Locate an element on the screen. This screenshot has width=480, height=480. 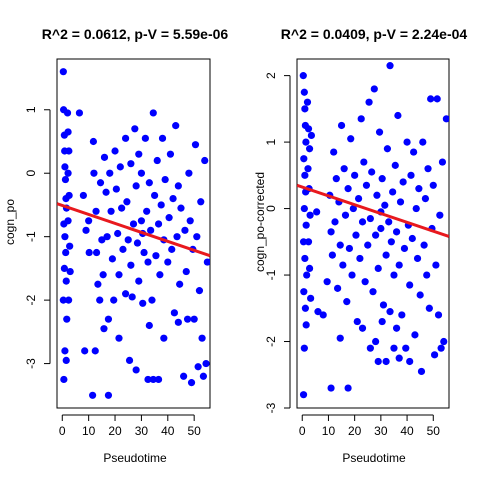
right-y-tick-label: 1 is located at coordinates (271, 141).